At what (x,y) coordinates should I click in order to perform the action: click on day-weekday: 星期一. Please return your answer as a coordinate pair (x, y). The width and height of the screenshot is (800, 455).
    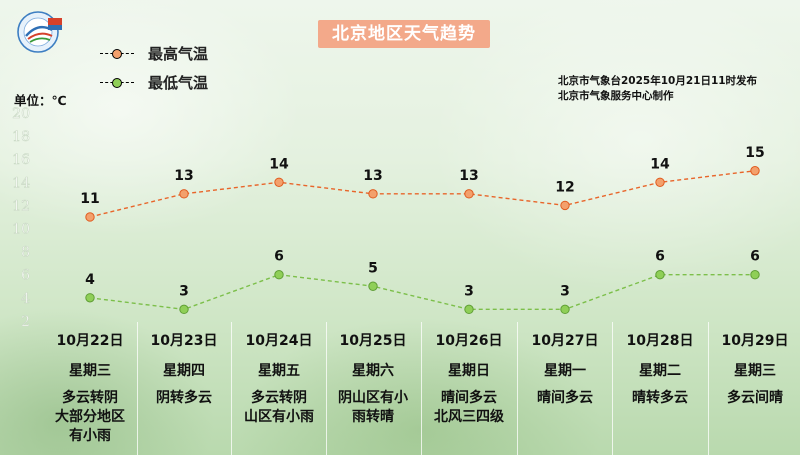
    Looking at the image, I should click on (565, 371).